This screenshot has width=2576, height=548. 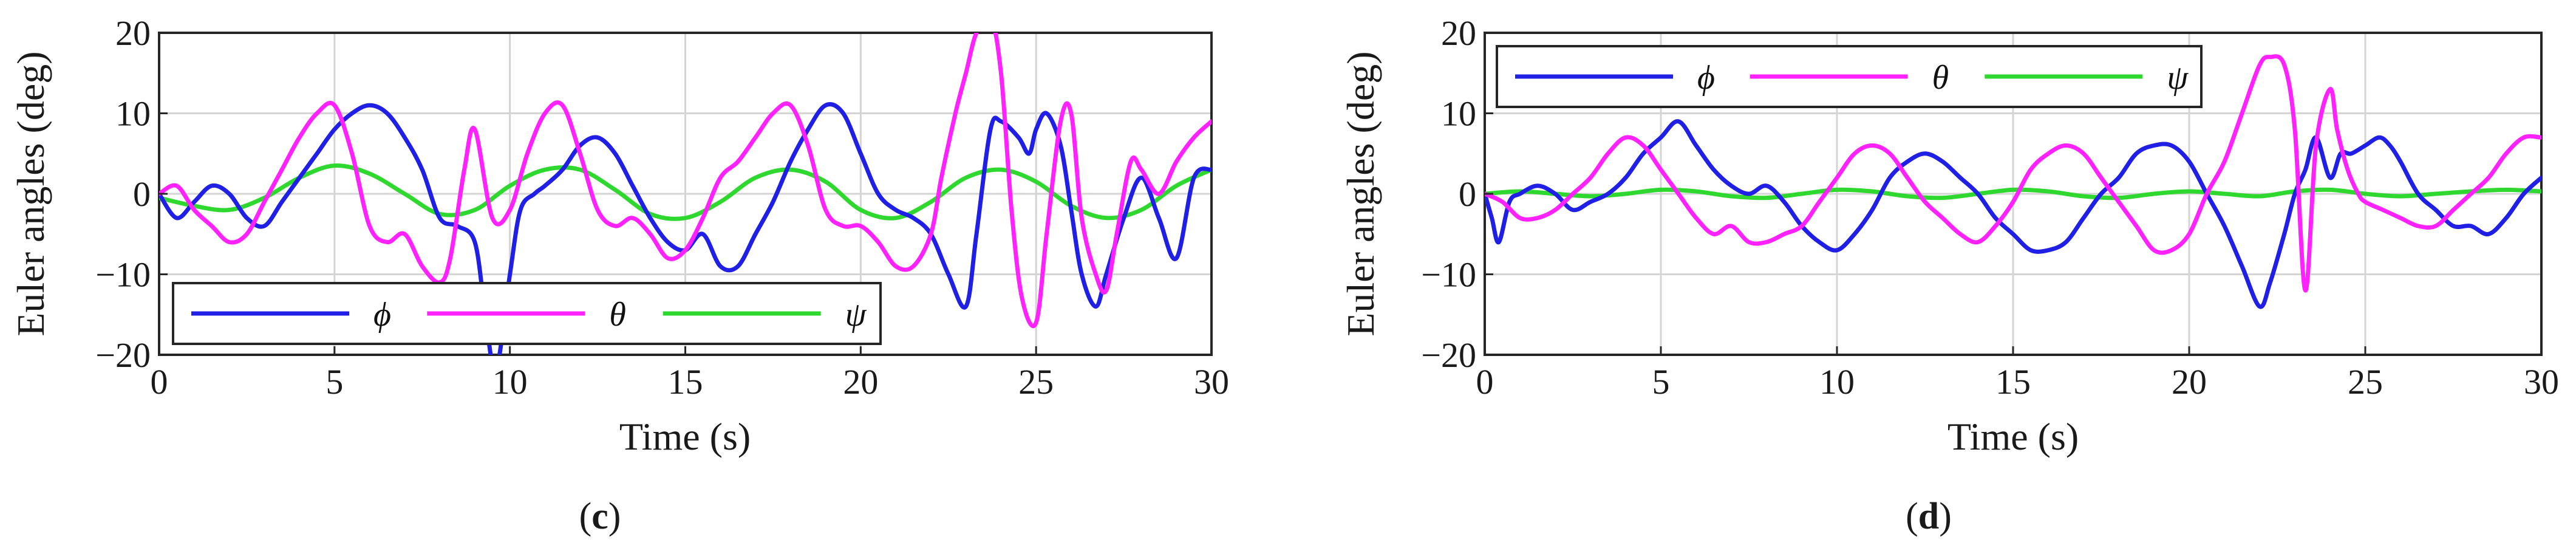 What do you see at coordinates (2013, 214) in the screenshot?
I see `series-line-phi` at bounding box center [2013, 214].